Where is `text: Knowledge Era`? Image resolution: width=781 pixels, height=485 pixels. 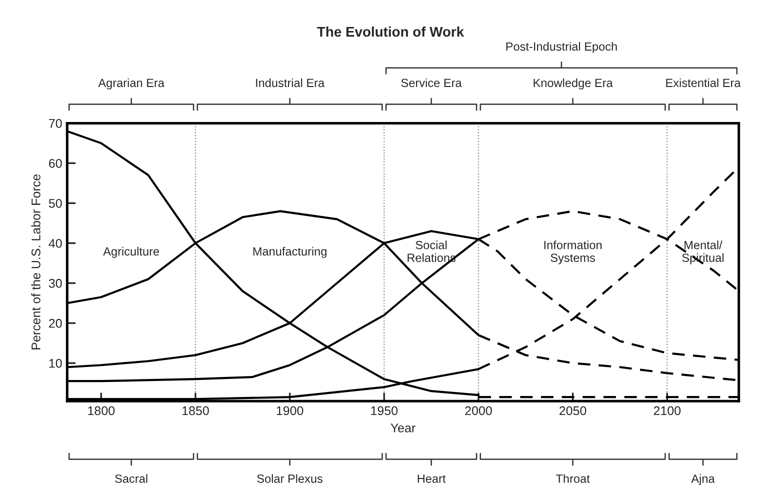 text: Knowledge Era is located at coordinates (573, 84).